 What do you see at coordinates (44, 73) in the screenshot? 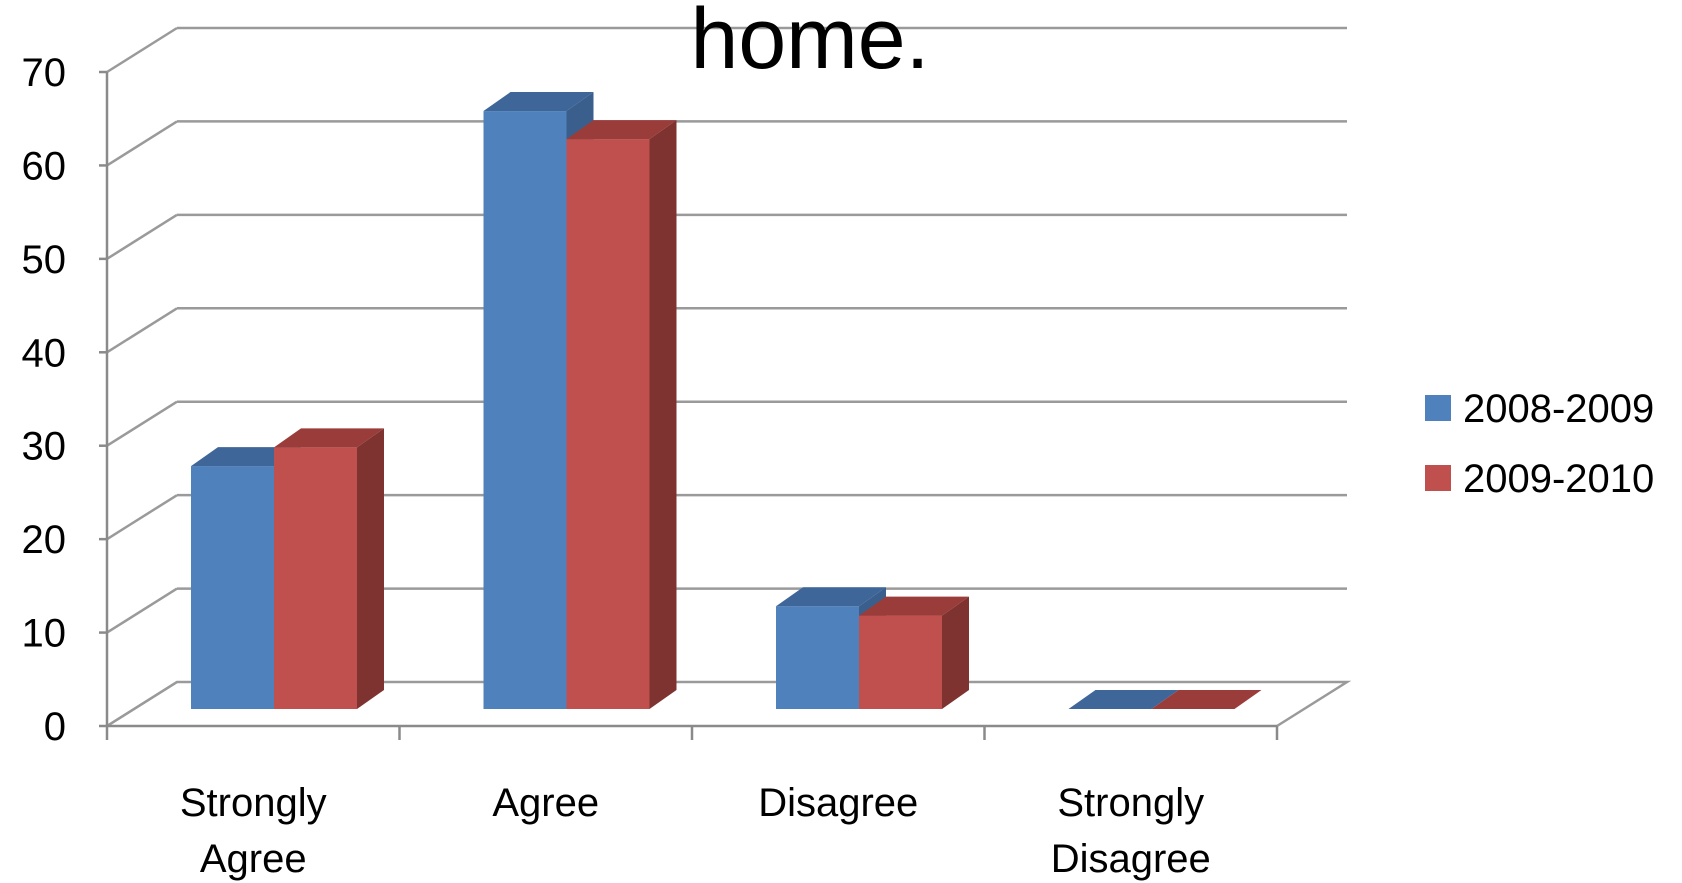
I see `y-tick-label: 70` at bounding box center [44, 73].